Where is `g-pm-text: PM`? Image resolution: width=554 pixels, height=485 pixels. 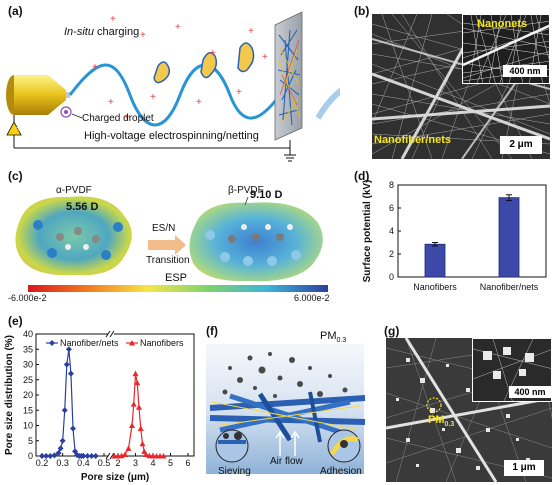 g-pm-text: PM is located at coordinates (436, 420).